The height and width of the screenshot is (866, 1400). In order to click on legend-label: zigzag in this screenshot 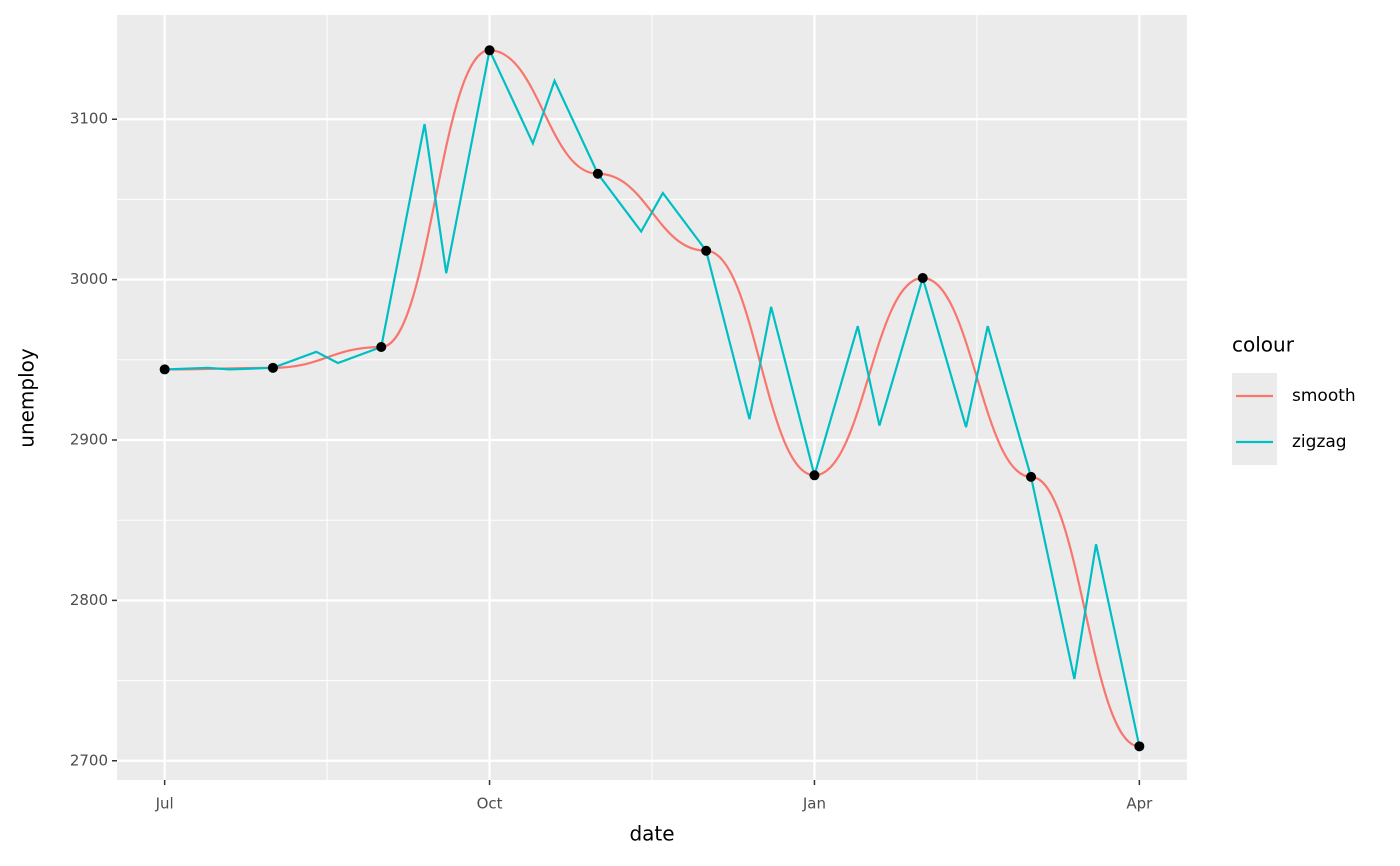, I will do `click(1319, 442)`.